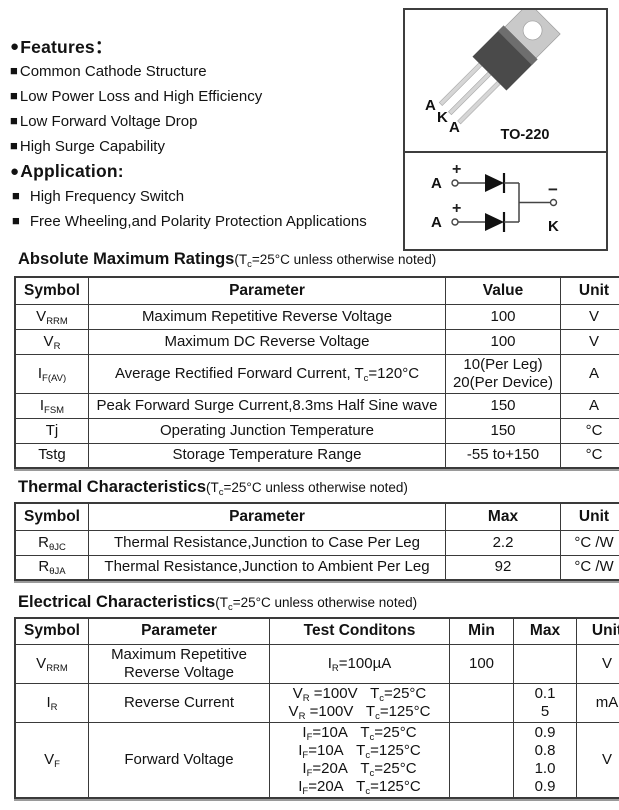 This screenshot has height=810, width=619. Describe the element at coordinates (267, 430) in the screenshot. I see `table-cell: Operating Junction Temperature` at that location.